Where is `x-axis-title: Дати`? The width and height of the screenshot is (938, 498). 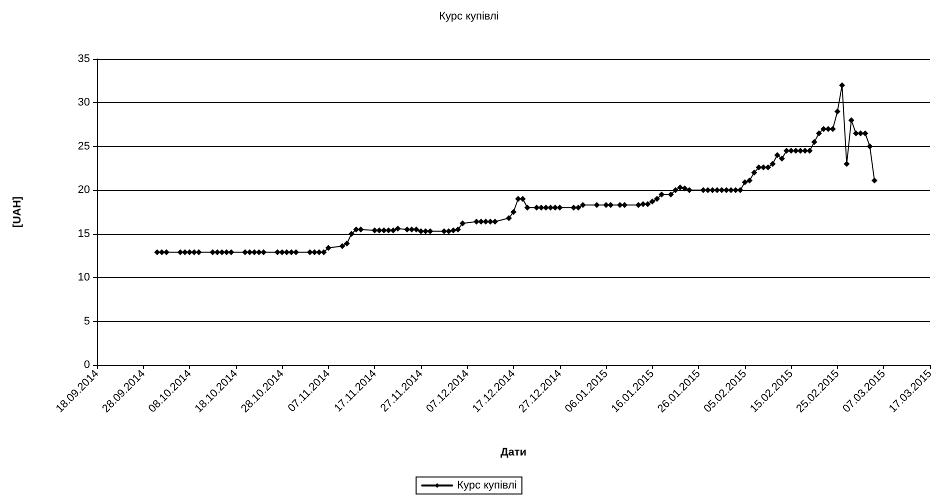 x-axis-title: Дати is located at coordinates (513, 452).